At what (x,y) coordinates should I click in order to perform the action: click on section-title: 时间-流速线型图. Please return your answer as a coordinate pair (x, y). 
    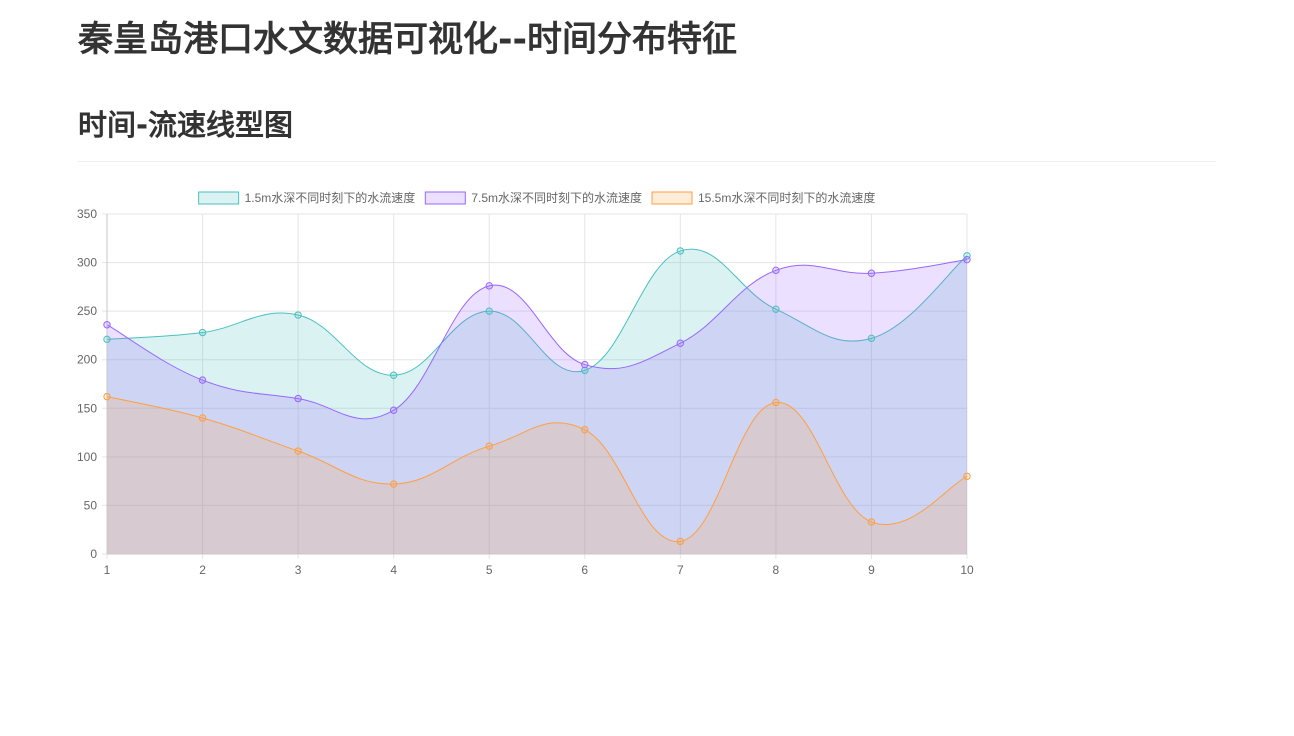
    Looking at the image, I should click on (186, 125).